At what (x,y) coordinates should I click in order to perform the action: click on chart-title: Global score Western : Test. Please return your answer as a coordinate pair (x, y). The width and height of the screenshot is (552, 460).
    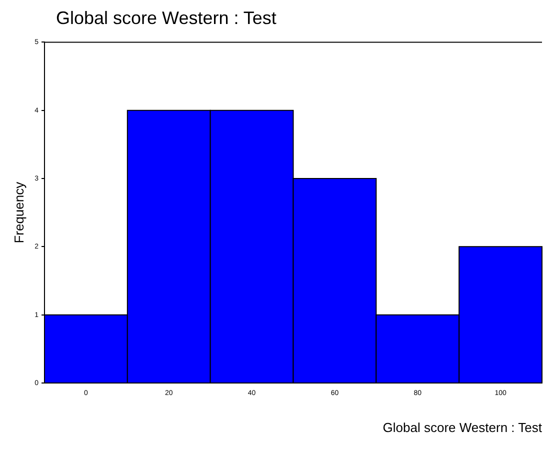
    Looking at the image, I should click on (167, 18).